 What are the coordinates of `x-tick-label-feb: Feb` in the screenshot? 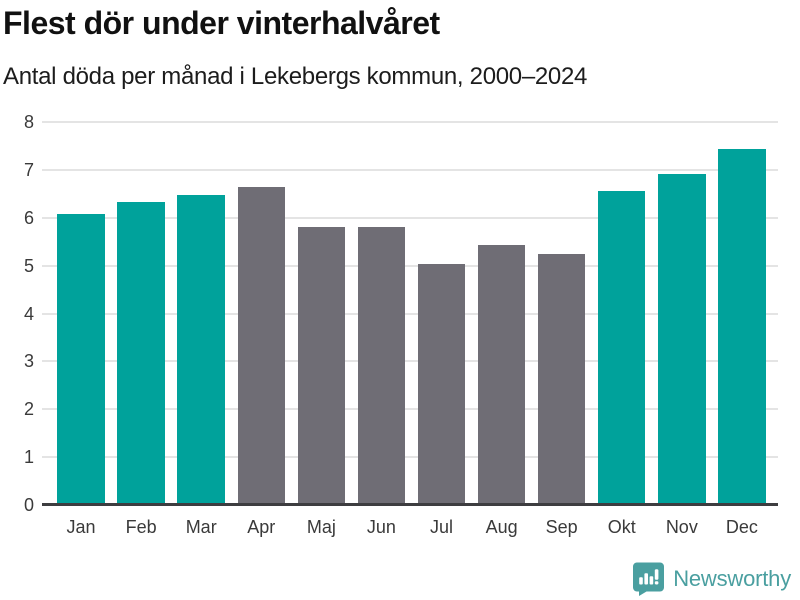 It's located at (141, 527).